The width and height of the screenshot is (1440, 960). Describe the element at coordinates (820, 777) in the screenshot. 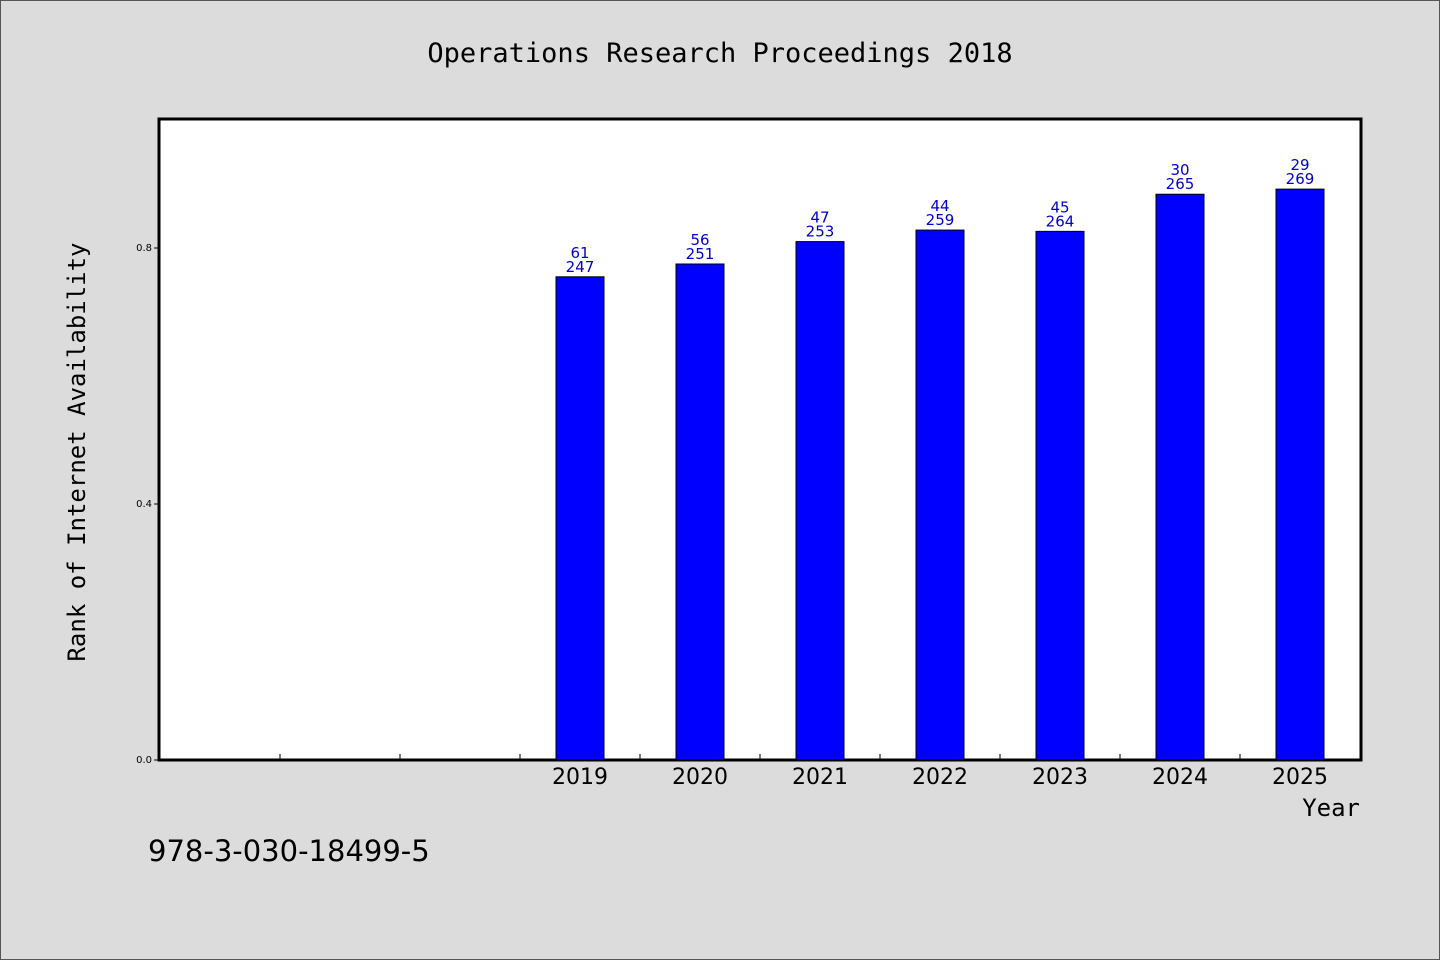

I see `x-tick-label: 2021` at that location.